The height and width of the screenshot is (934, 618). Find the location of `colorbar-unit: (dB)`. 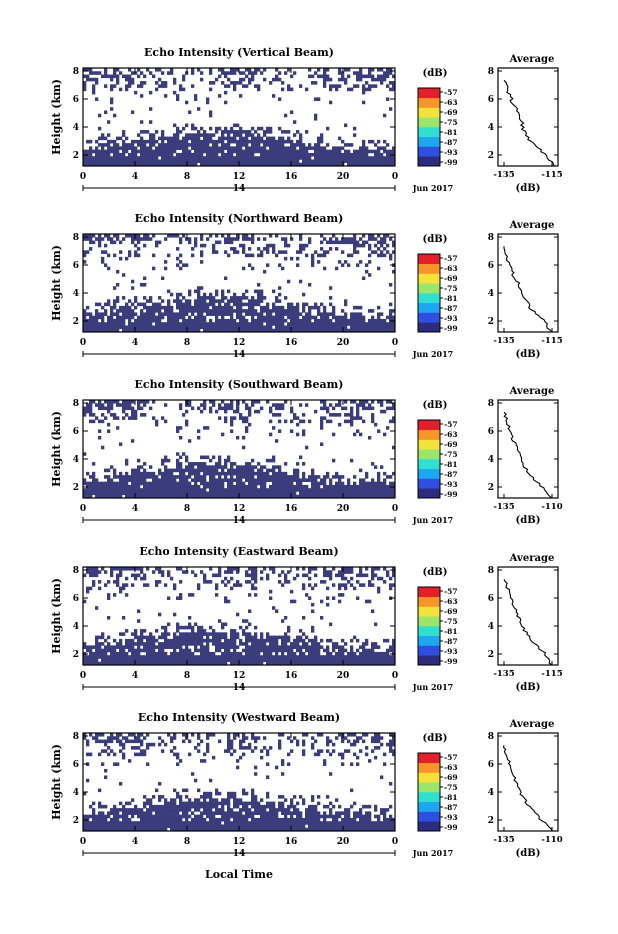

colorbar-unit: (dB) is located at coordinates (435, 405).